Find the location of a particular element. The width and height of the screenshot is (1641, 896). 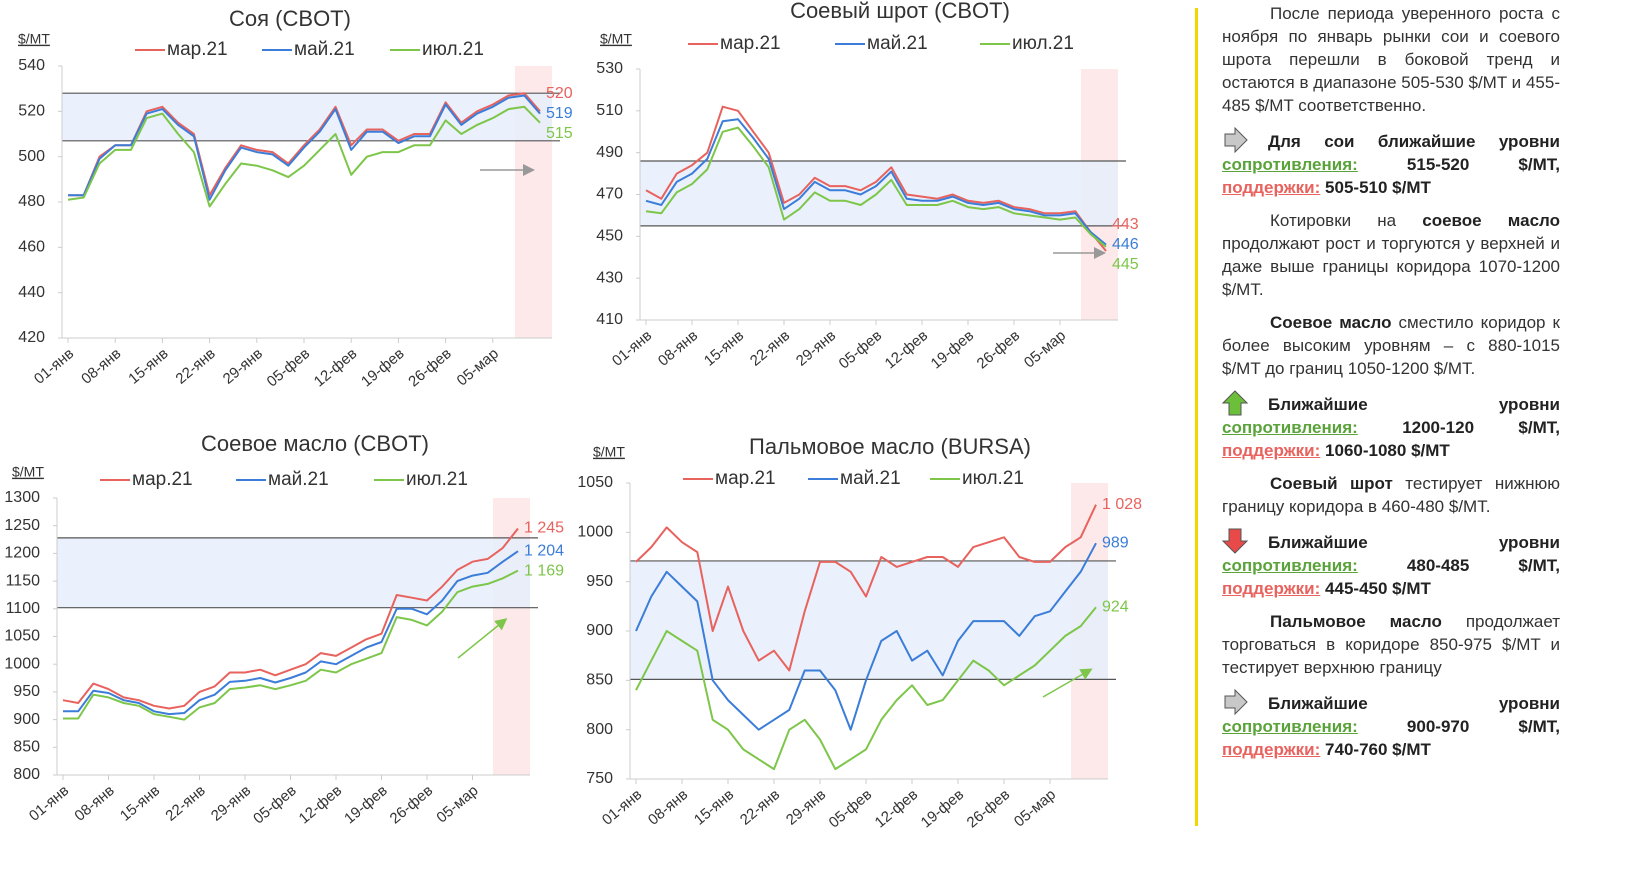

support: поддержки: 1060-1080 $/MT is located at coordinates (1391, 450).